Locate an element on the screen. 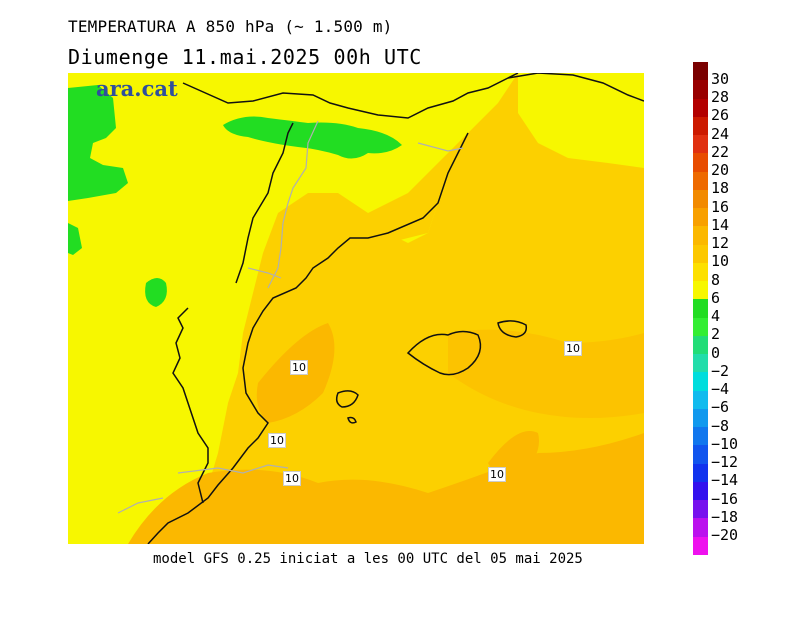  temp-field-green-w is located at coordinates (75, 239).